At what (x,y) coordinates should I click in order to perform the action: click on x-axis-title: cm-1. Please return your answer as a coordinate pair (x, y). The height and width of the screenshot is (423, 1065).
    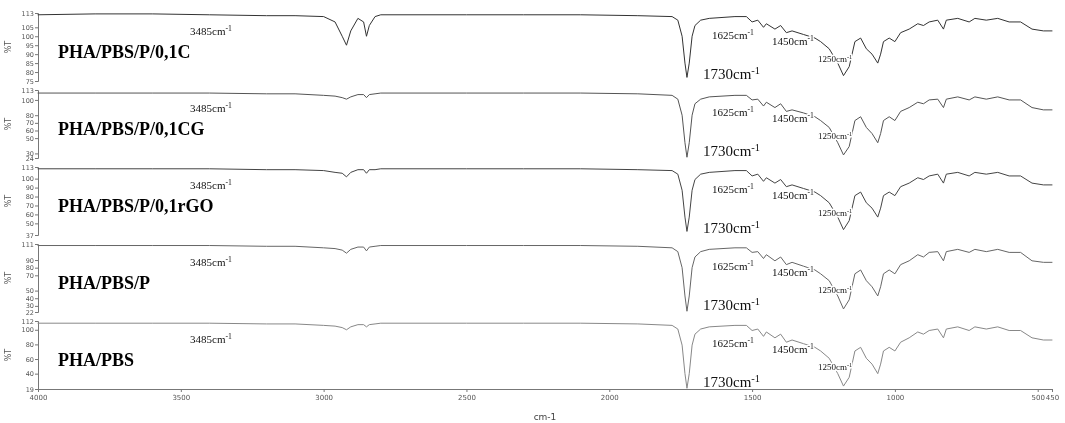
    Looking at the image, I should click on (545, 417).